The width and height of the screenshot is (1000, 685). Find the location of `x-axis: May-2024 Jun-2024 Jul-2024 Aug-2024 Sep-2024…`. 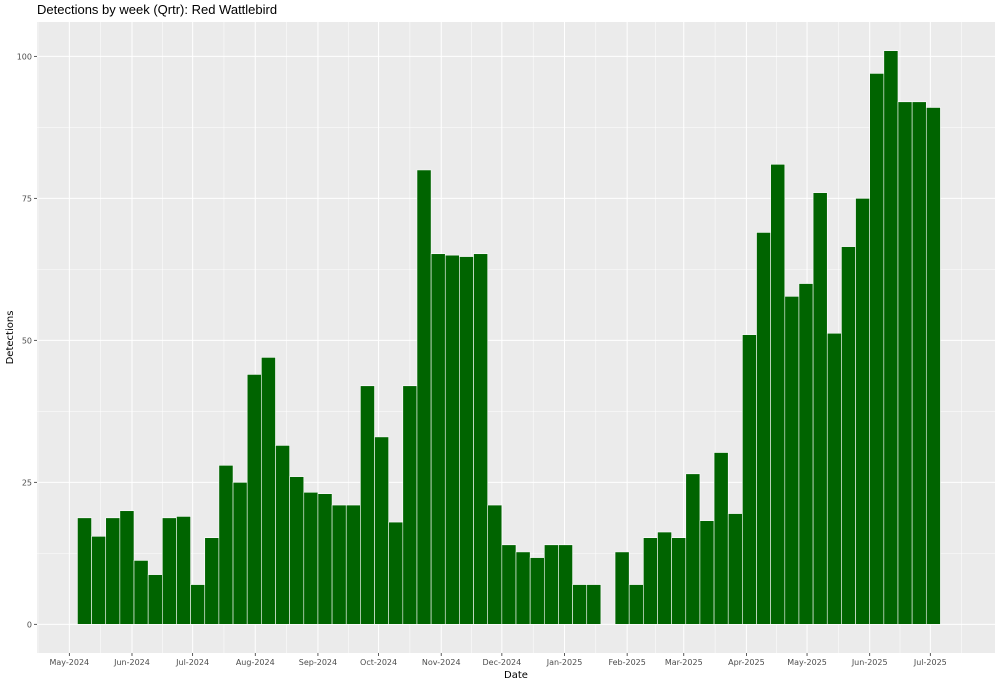

x-axis: May-2024 Jun-2024 Jul-2024 Aug-2024 Sep-2024… is located at coordinates (498, 660).